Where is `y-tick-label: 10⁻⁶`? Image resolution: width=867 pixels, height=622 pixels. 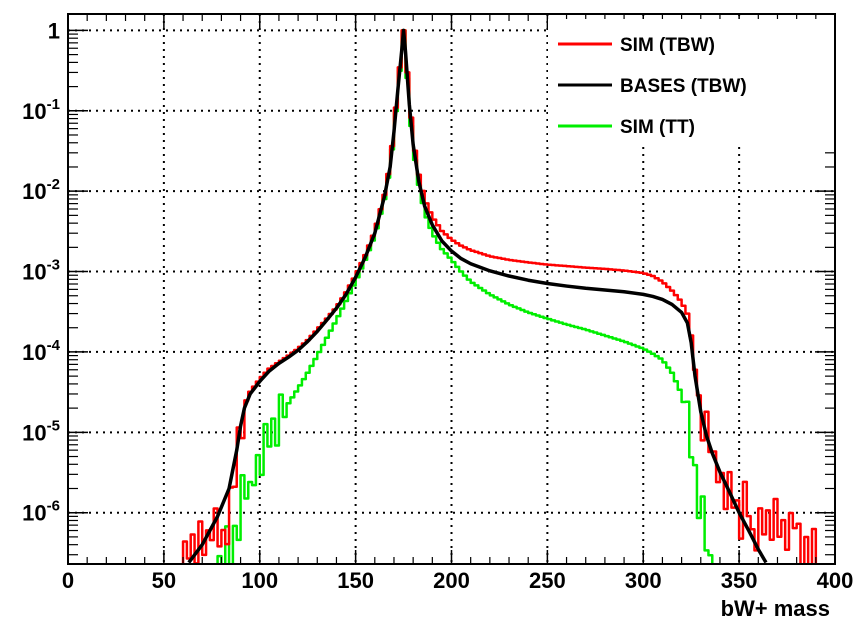 y-tick-label: 10⁻⁶ is located at coordinates (41, 512).